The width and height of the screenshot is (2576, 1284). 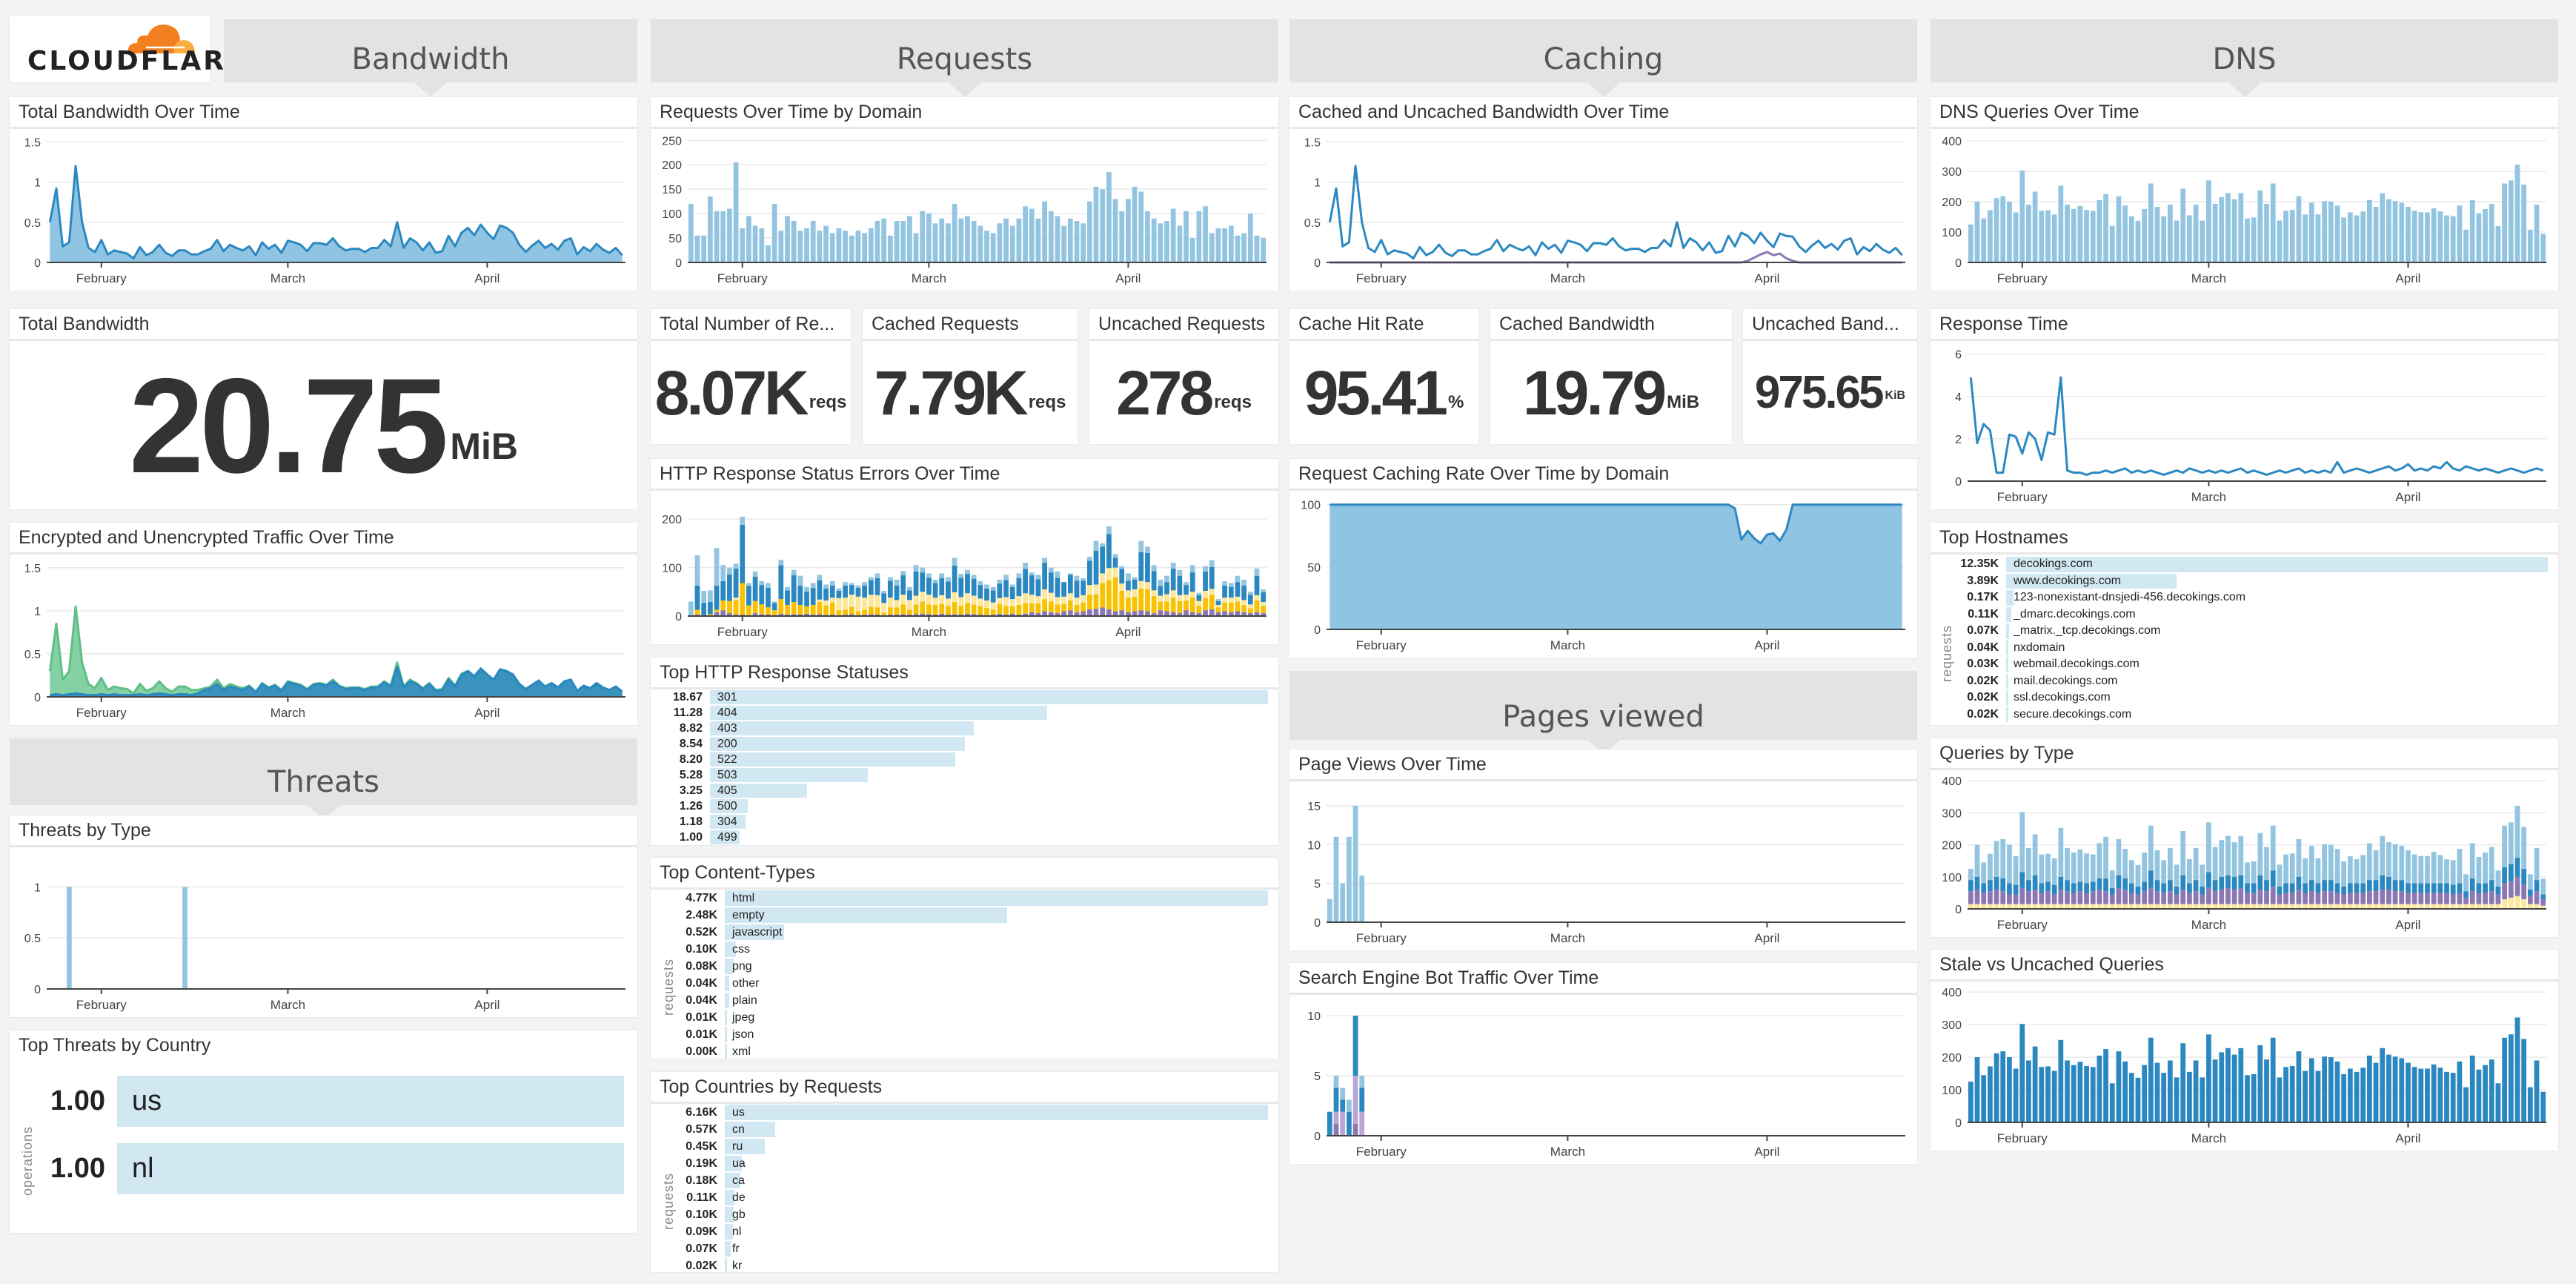 I want to click on toplist-row: 0.02K ssl.decokings.com, so click(x=2243, y=697).